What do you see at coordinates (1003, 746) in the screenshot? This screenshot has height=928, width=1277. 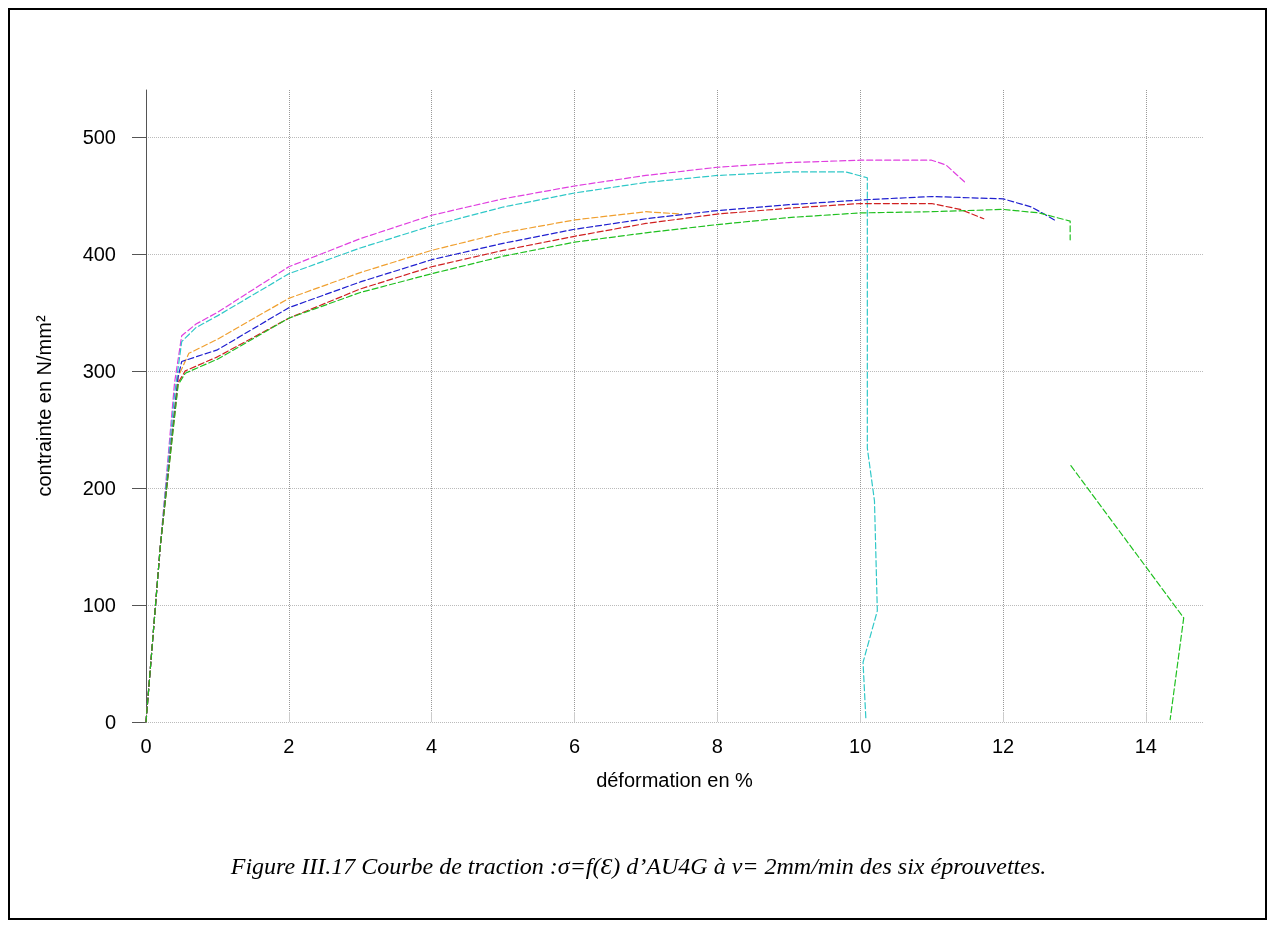 I see `x-tick-label: 12` at bounding box center [1003, 746].